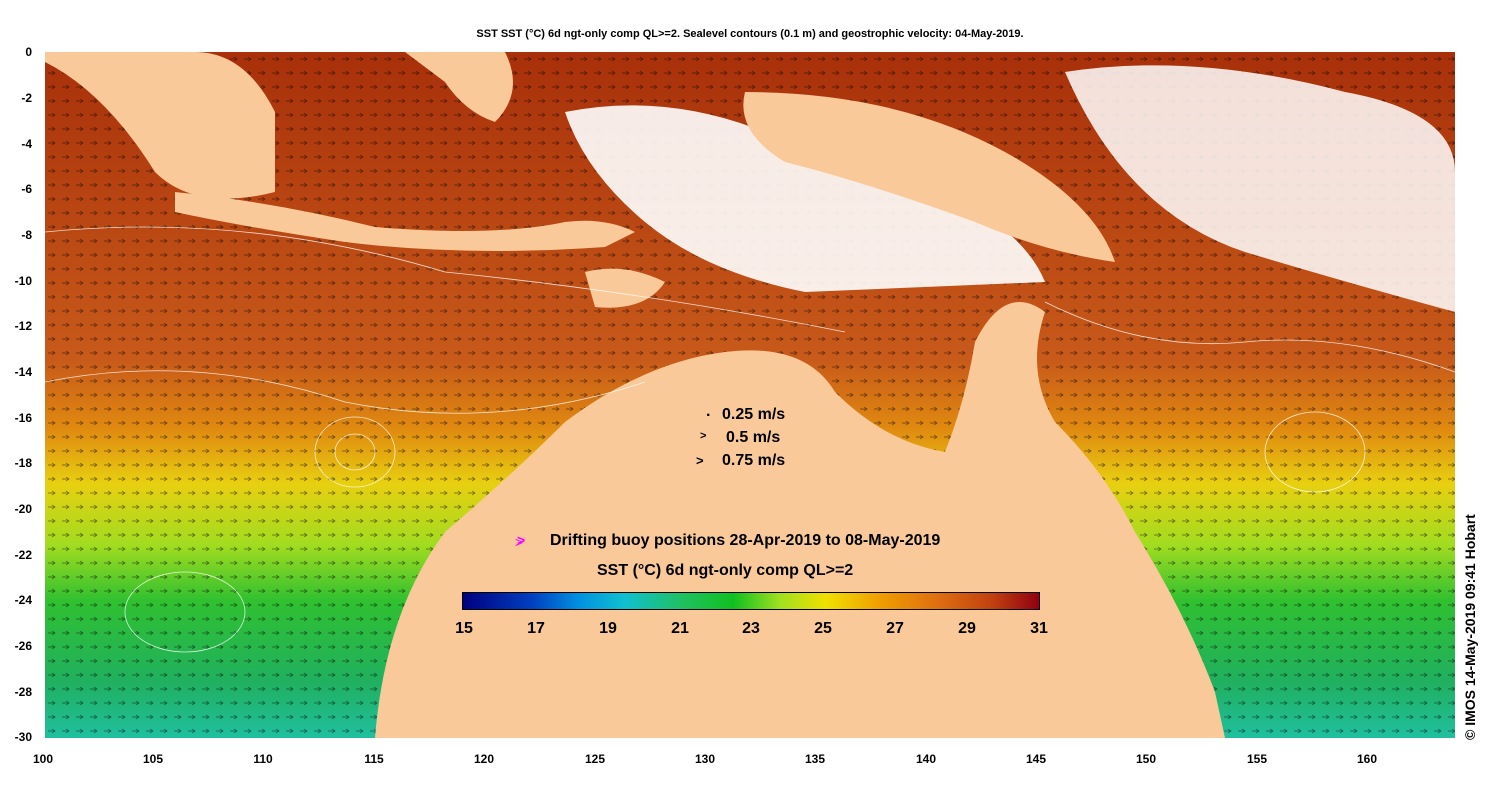 This screenshot has height=790, width=1500. Describe the element at coordinates (709, 415) in the screenshot. I see `velocity-legend-arrow-small: ·` at that location.